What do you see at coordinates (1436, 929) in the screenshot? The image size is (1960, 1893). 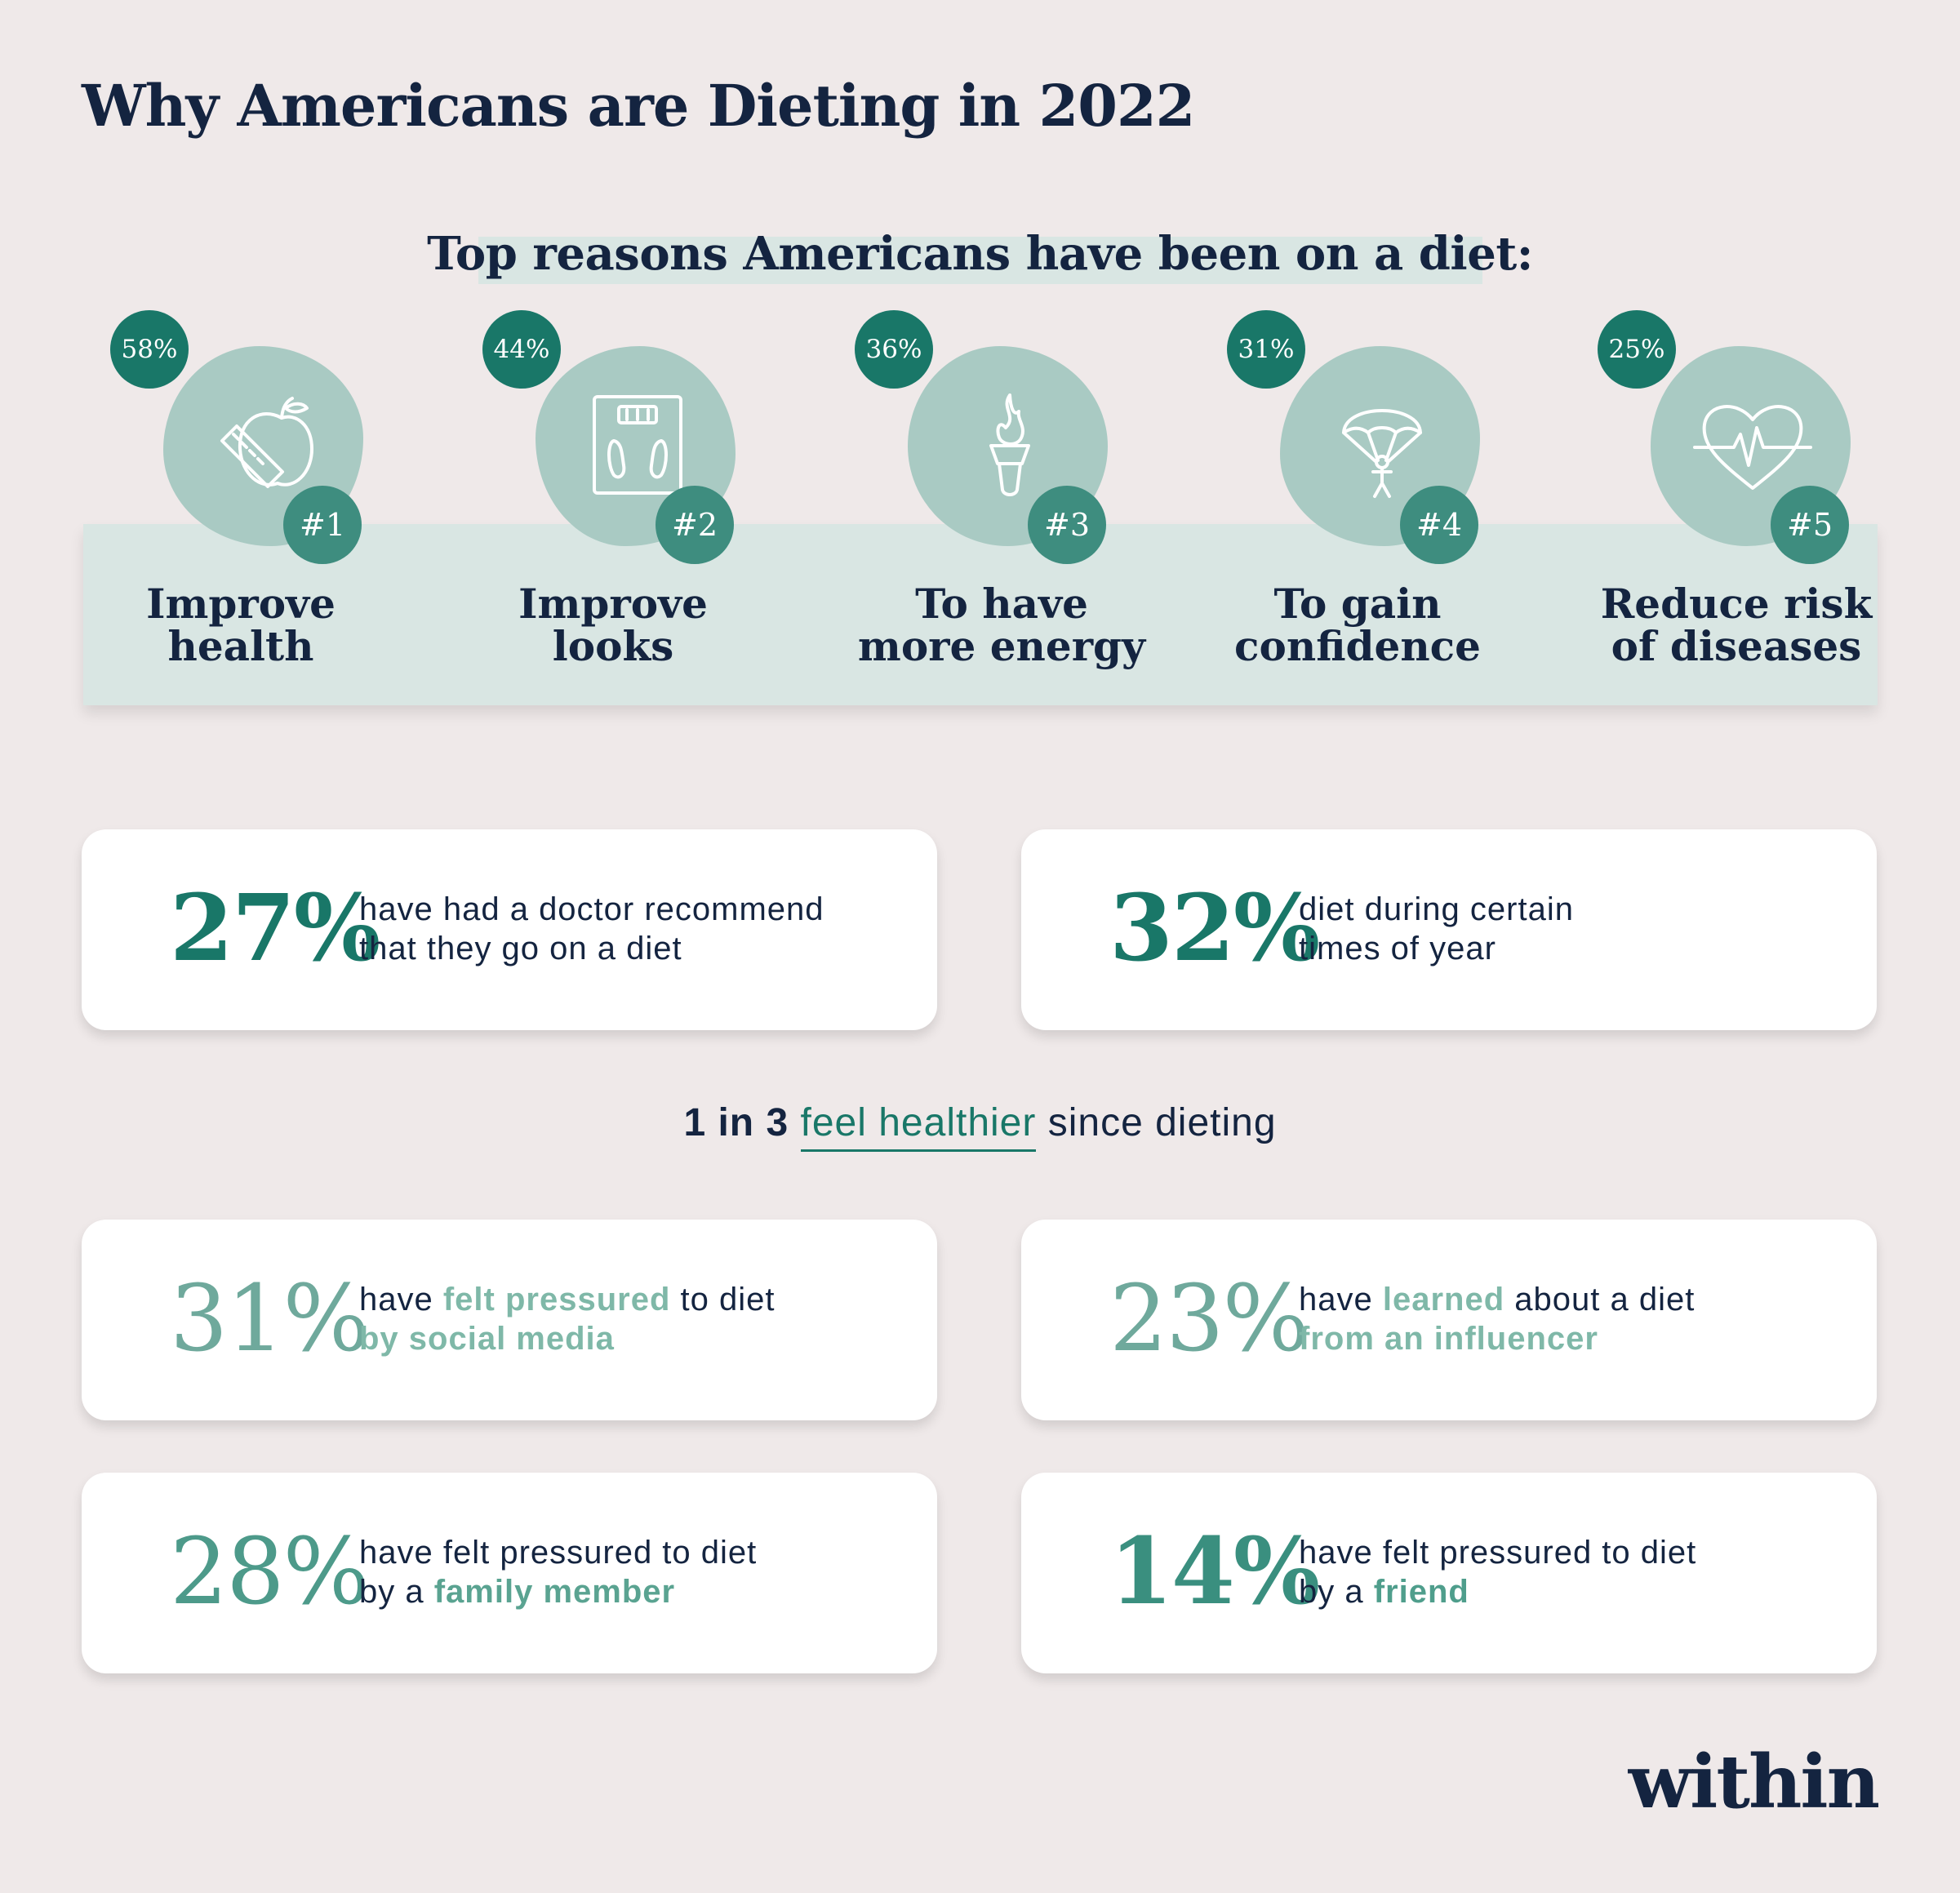 I see `stat-description: diet during certain times of year` at bounding box center [1436, 929].